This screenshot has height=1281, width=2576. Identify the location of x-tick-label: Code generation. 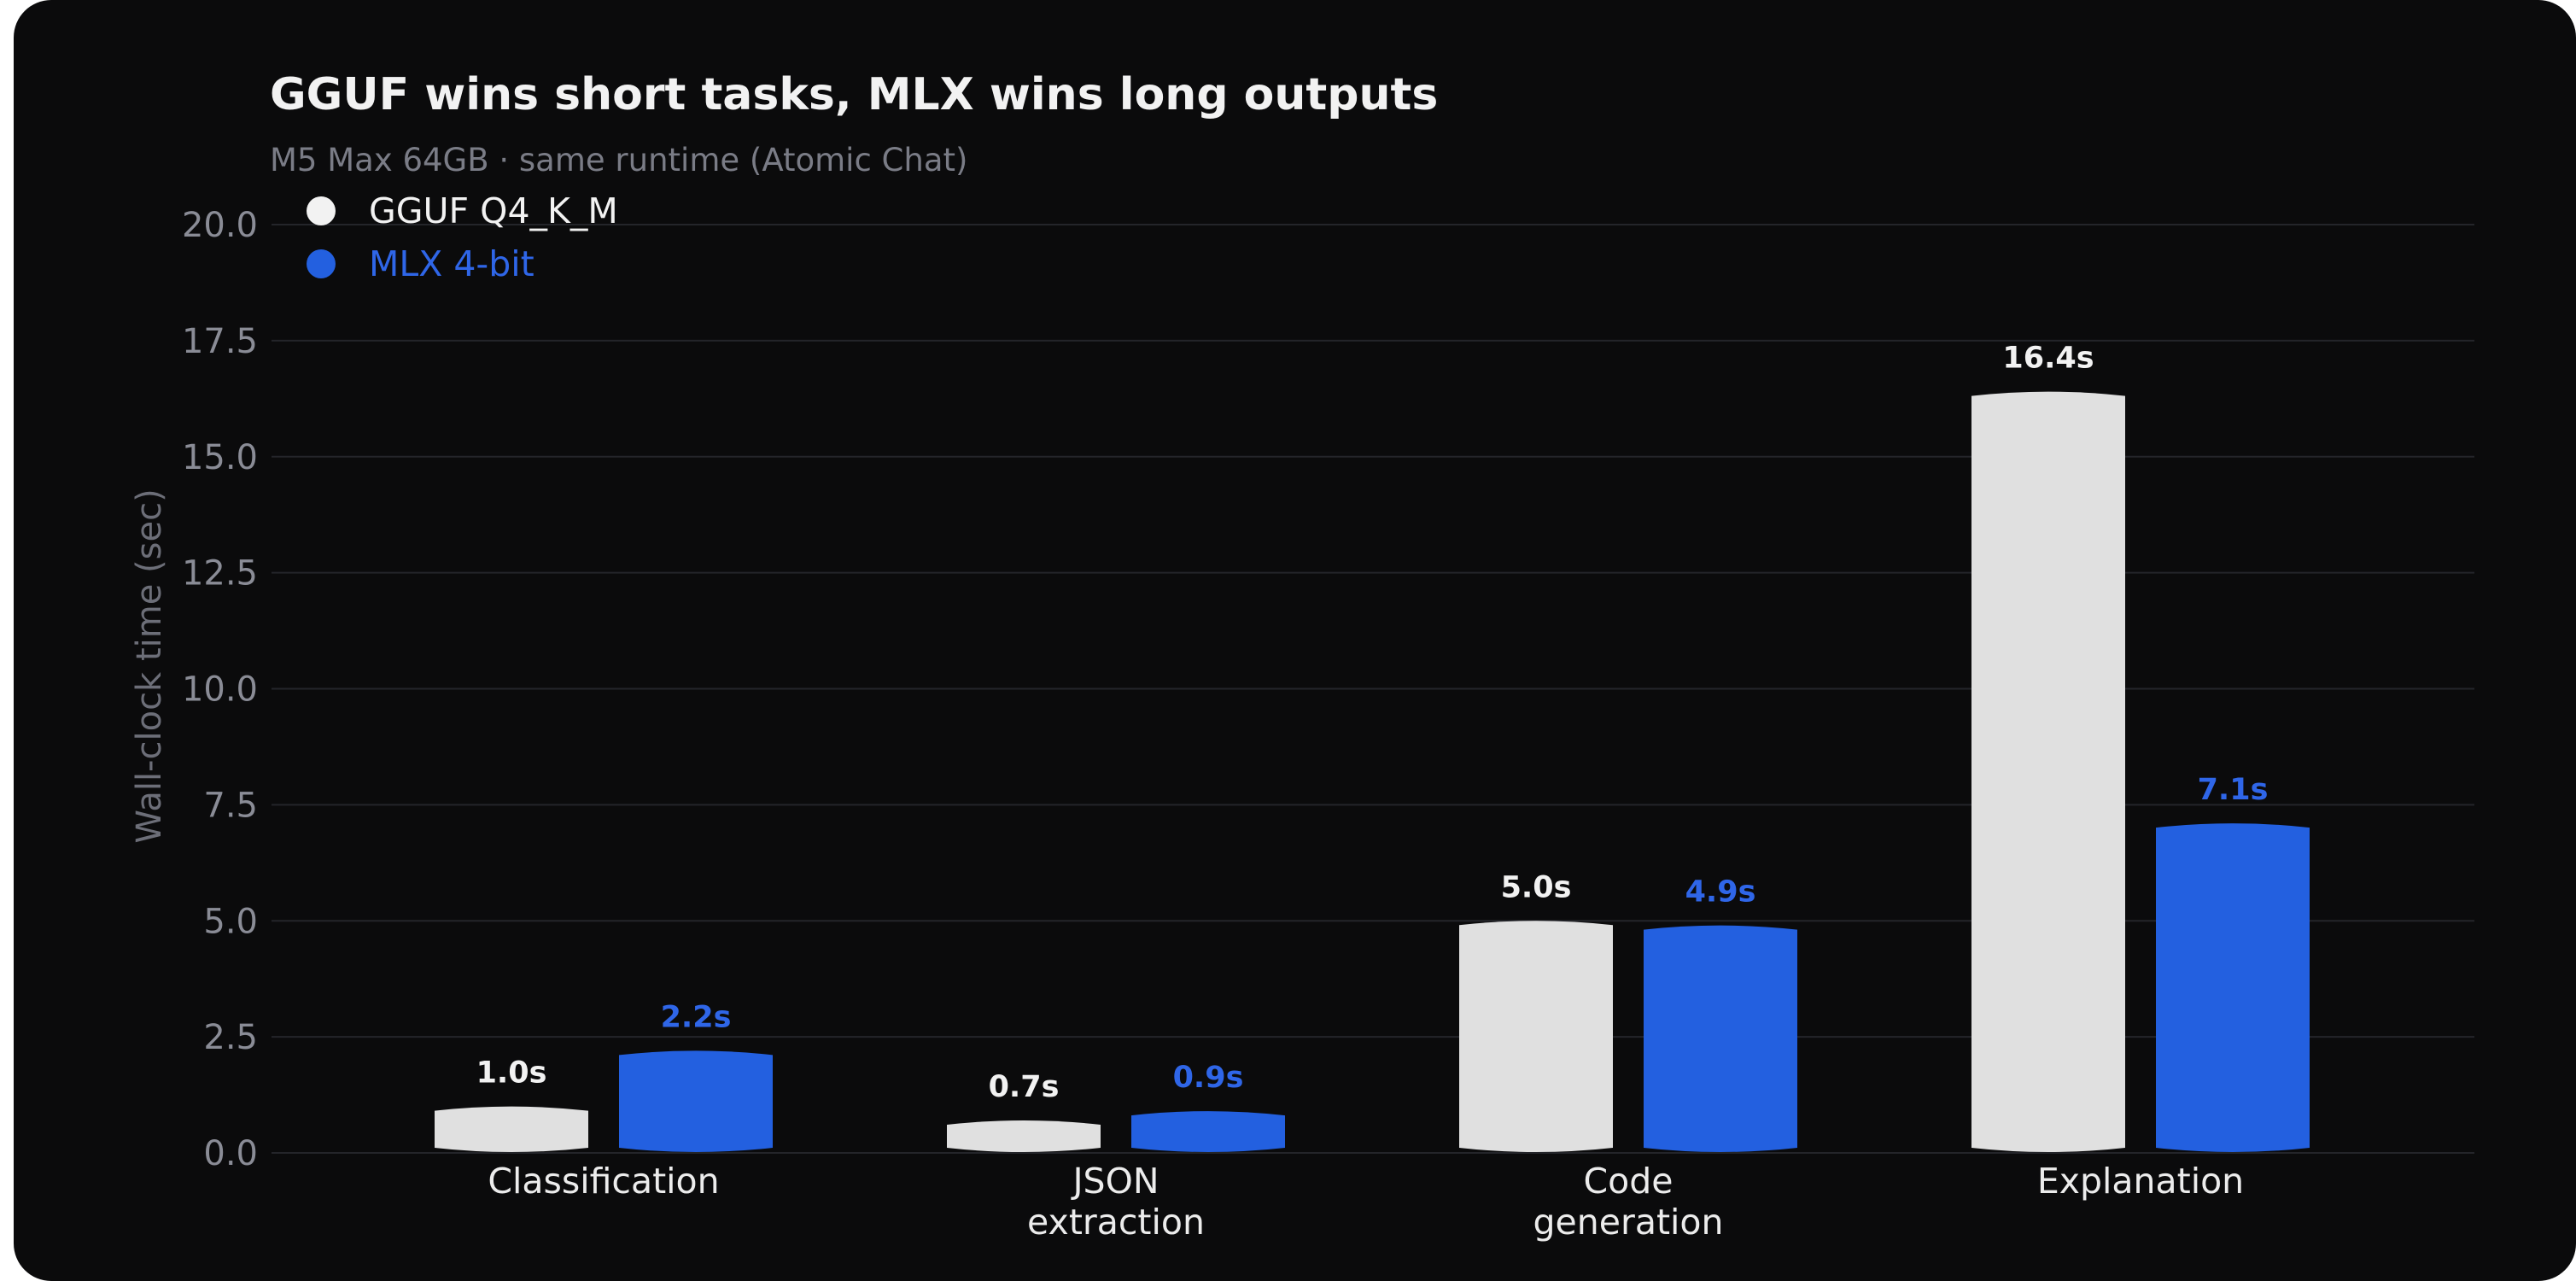
(1628, 1202).